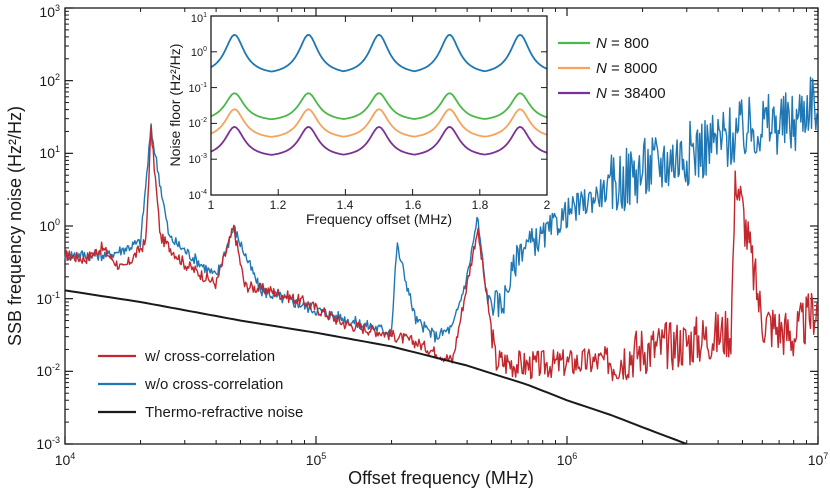 The height and width of the screenshot is (489, 830). Describe the element at coordinates (379, 141) in the screenshot. I see `inset-n38400-line` at that location.